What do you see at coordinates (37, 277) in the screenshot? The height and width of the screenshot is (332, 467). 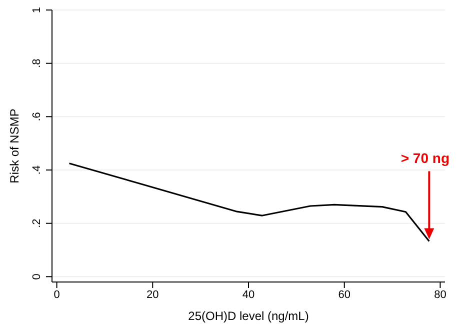 I see `y-tick-label: 0` at bounding box center [37, 277].